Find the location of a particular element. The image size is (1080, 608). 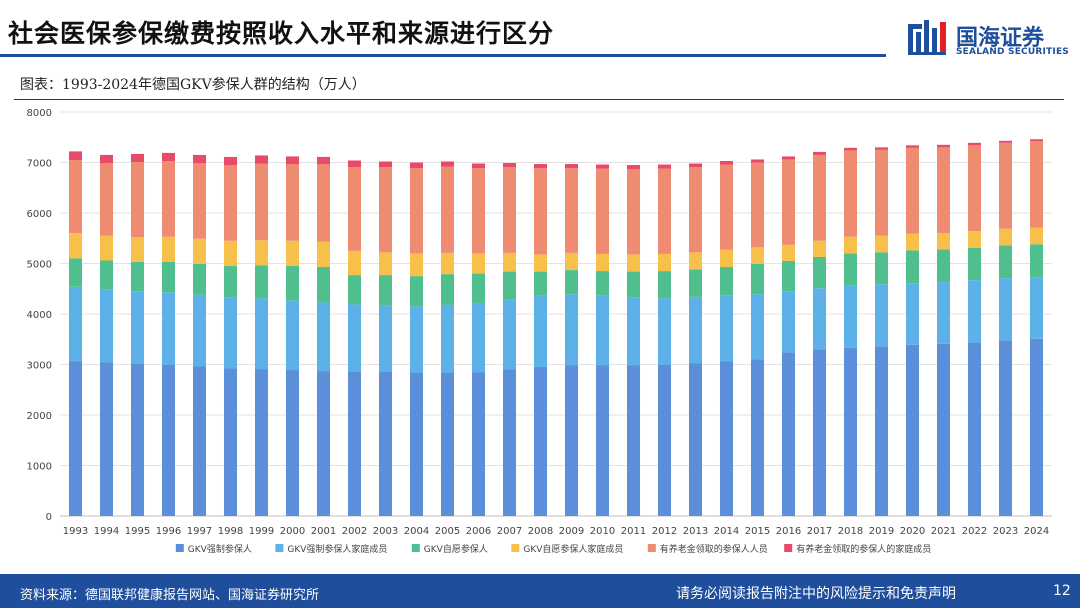

legend-label: 有养老金领取的参保人的家庭成员 is located at coordinates (863, 549).